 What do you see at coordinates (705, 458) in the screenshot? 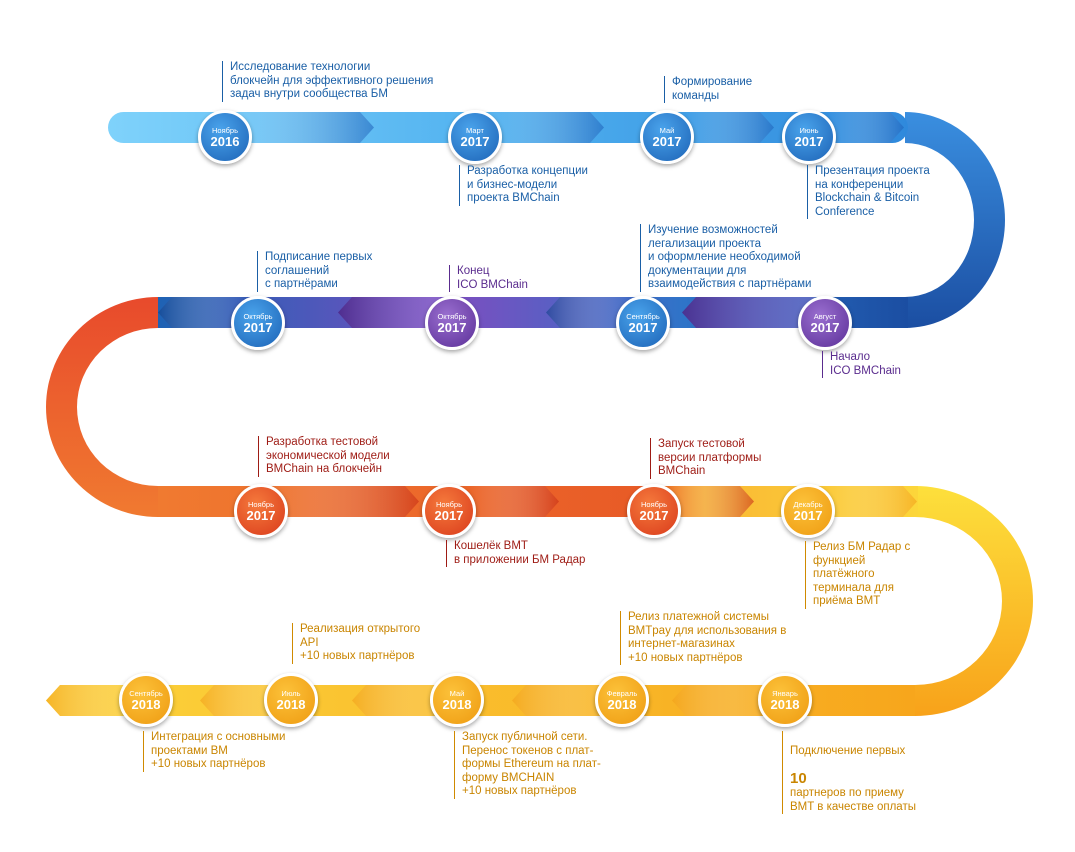
I see `milestone-label: Запуск тестовой версии платформы BMChain` at bounding box center [705, 458].